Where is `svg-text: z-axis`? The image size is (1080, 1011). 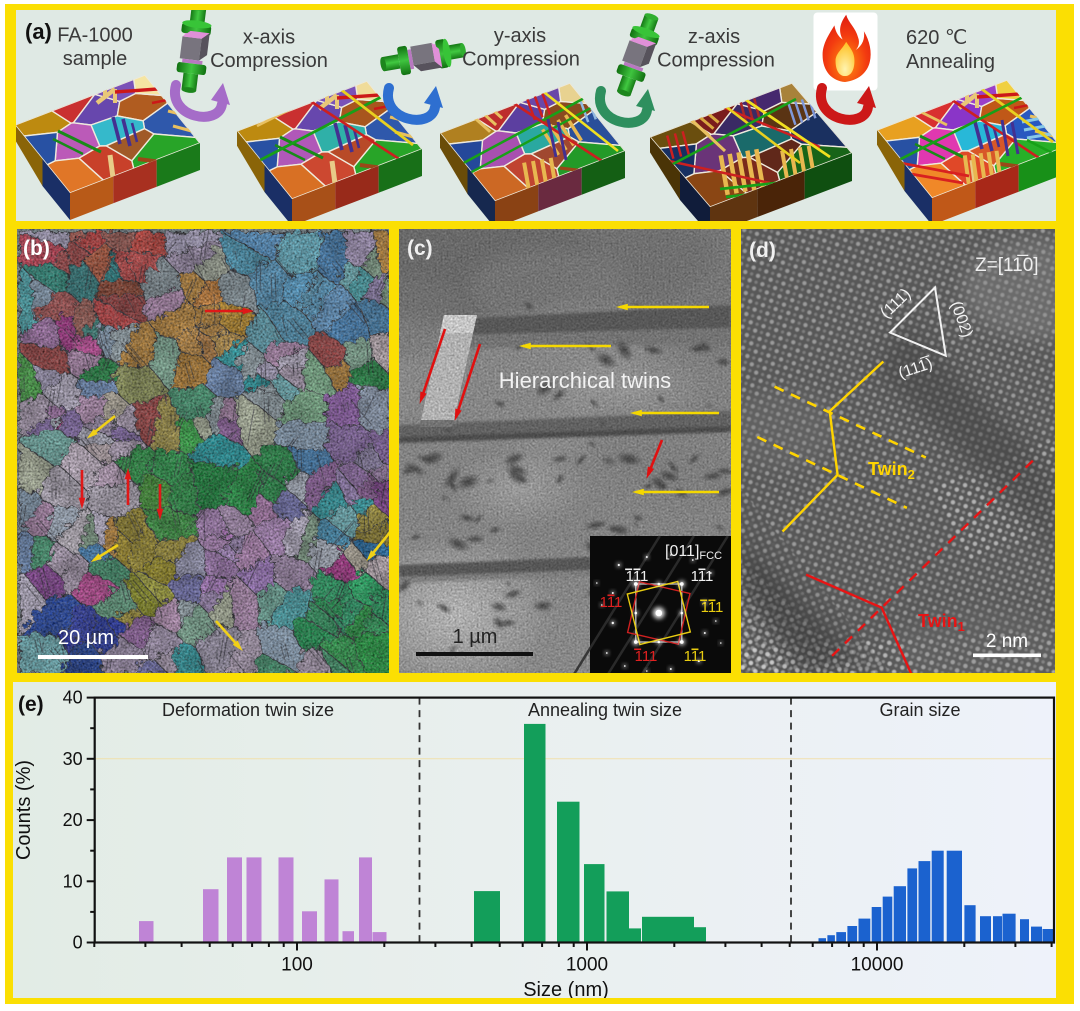 svg-text: z-axis is located at coordinates (714, 37).